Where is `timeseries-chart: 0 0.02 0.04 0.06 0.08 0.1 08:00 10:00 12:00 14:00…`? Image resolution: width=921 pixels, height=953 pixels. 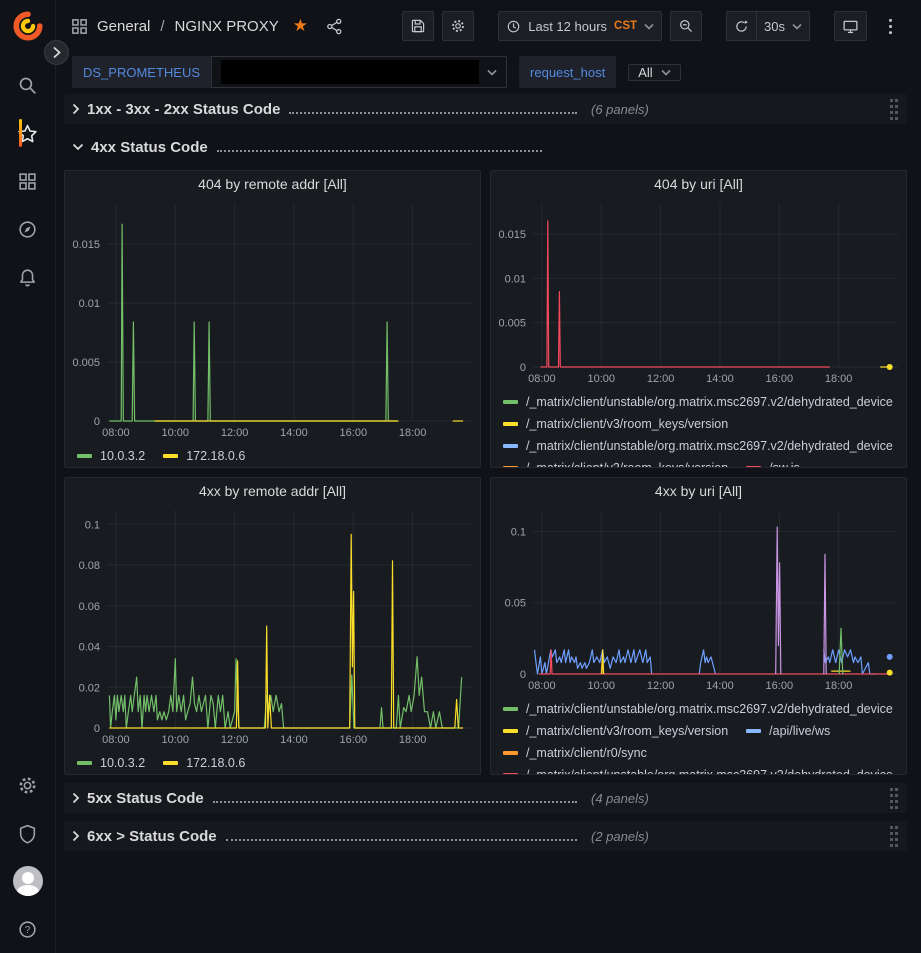
timeseries-chart: 0 0.02 0.04 0.06 0.08 0.1 08:00 10:00 12:00 14:00… is located at coordinates (272, 627).